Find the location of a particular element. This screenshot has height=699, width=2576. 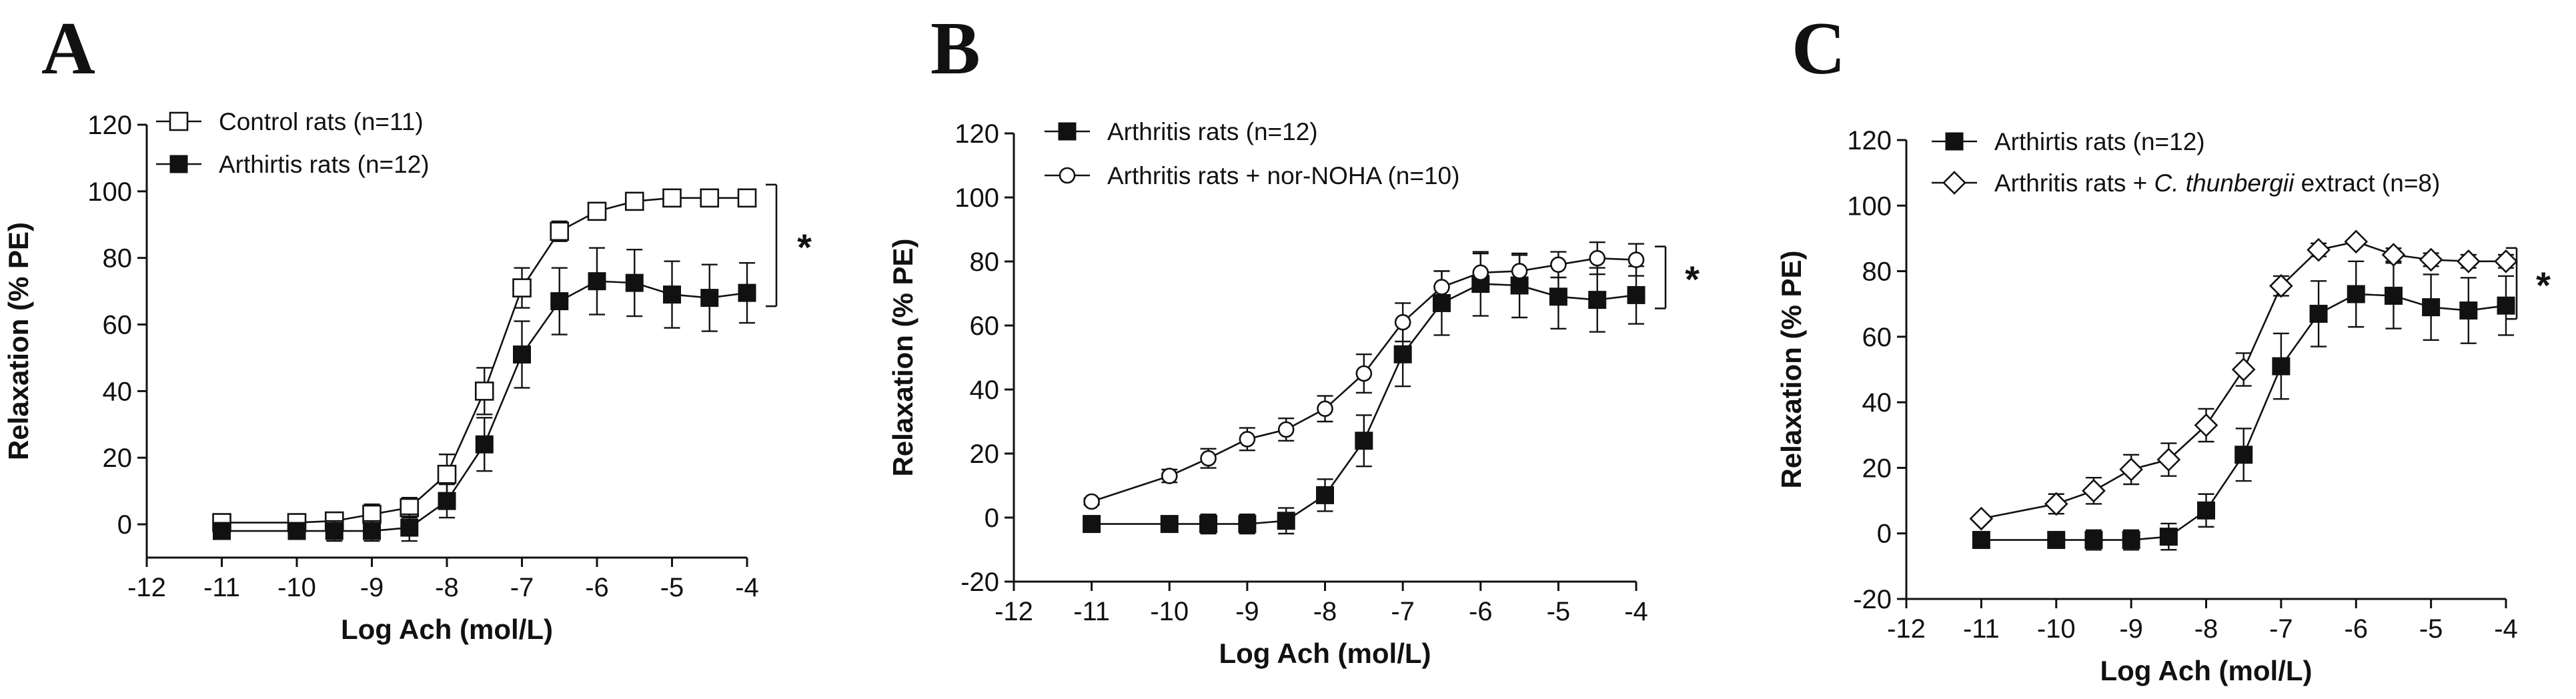

panel-a-legend-label: Control rats (n=11) is located at coordinates (321, 121).